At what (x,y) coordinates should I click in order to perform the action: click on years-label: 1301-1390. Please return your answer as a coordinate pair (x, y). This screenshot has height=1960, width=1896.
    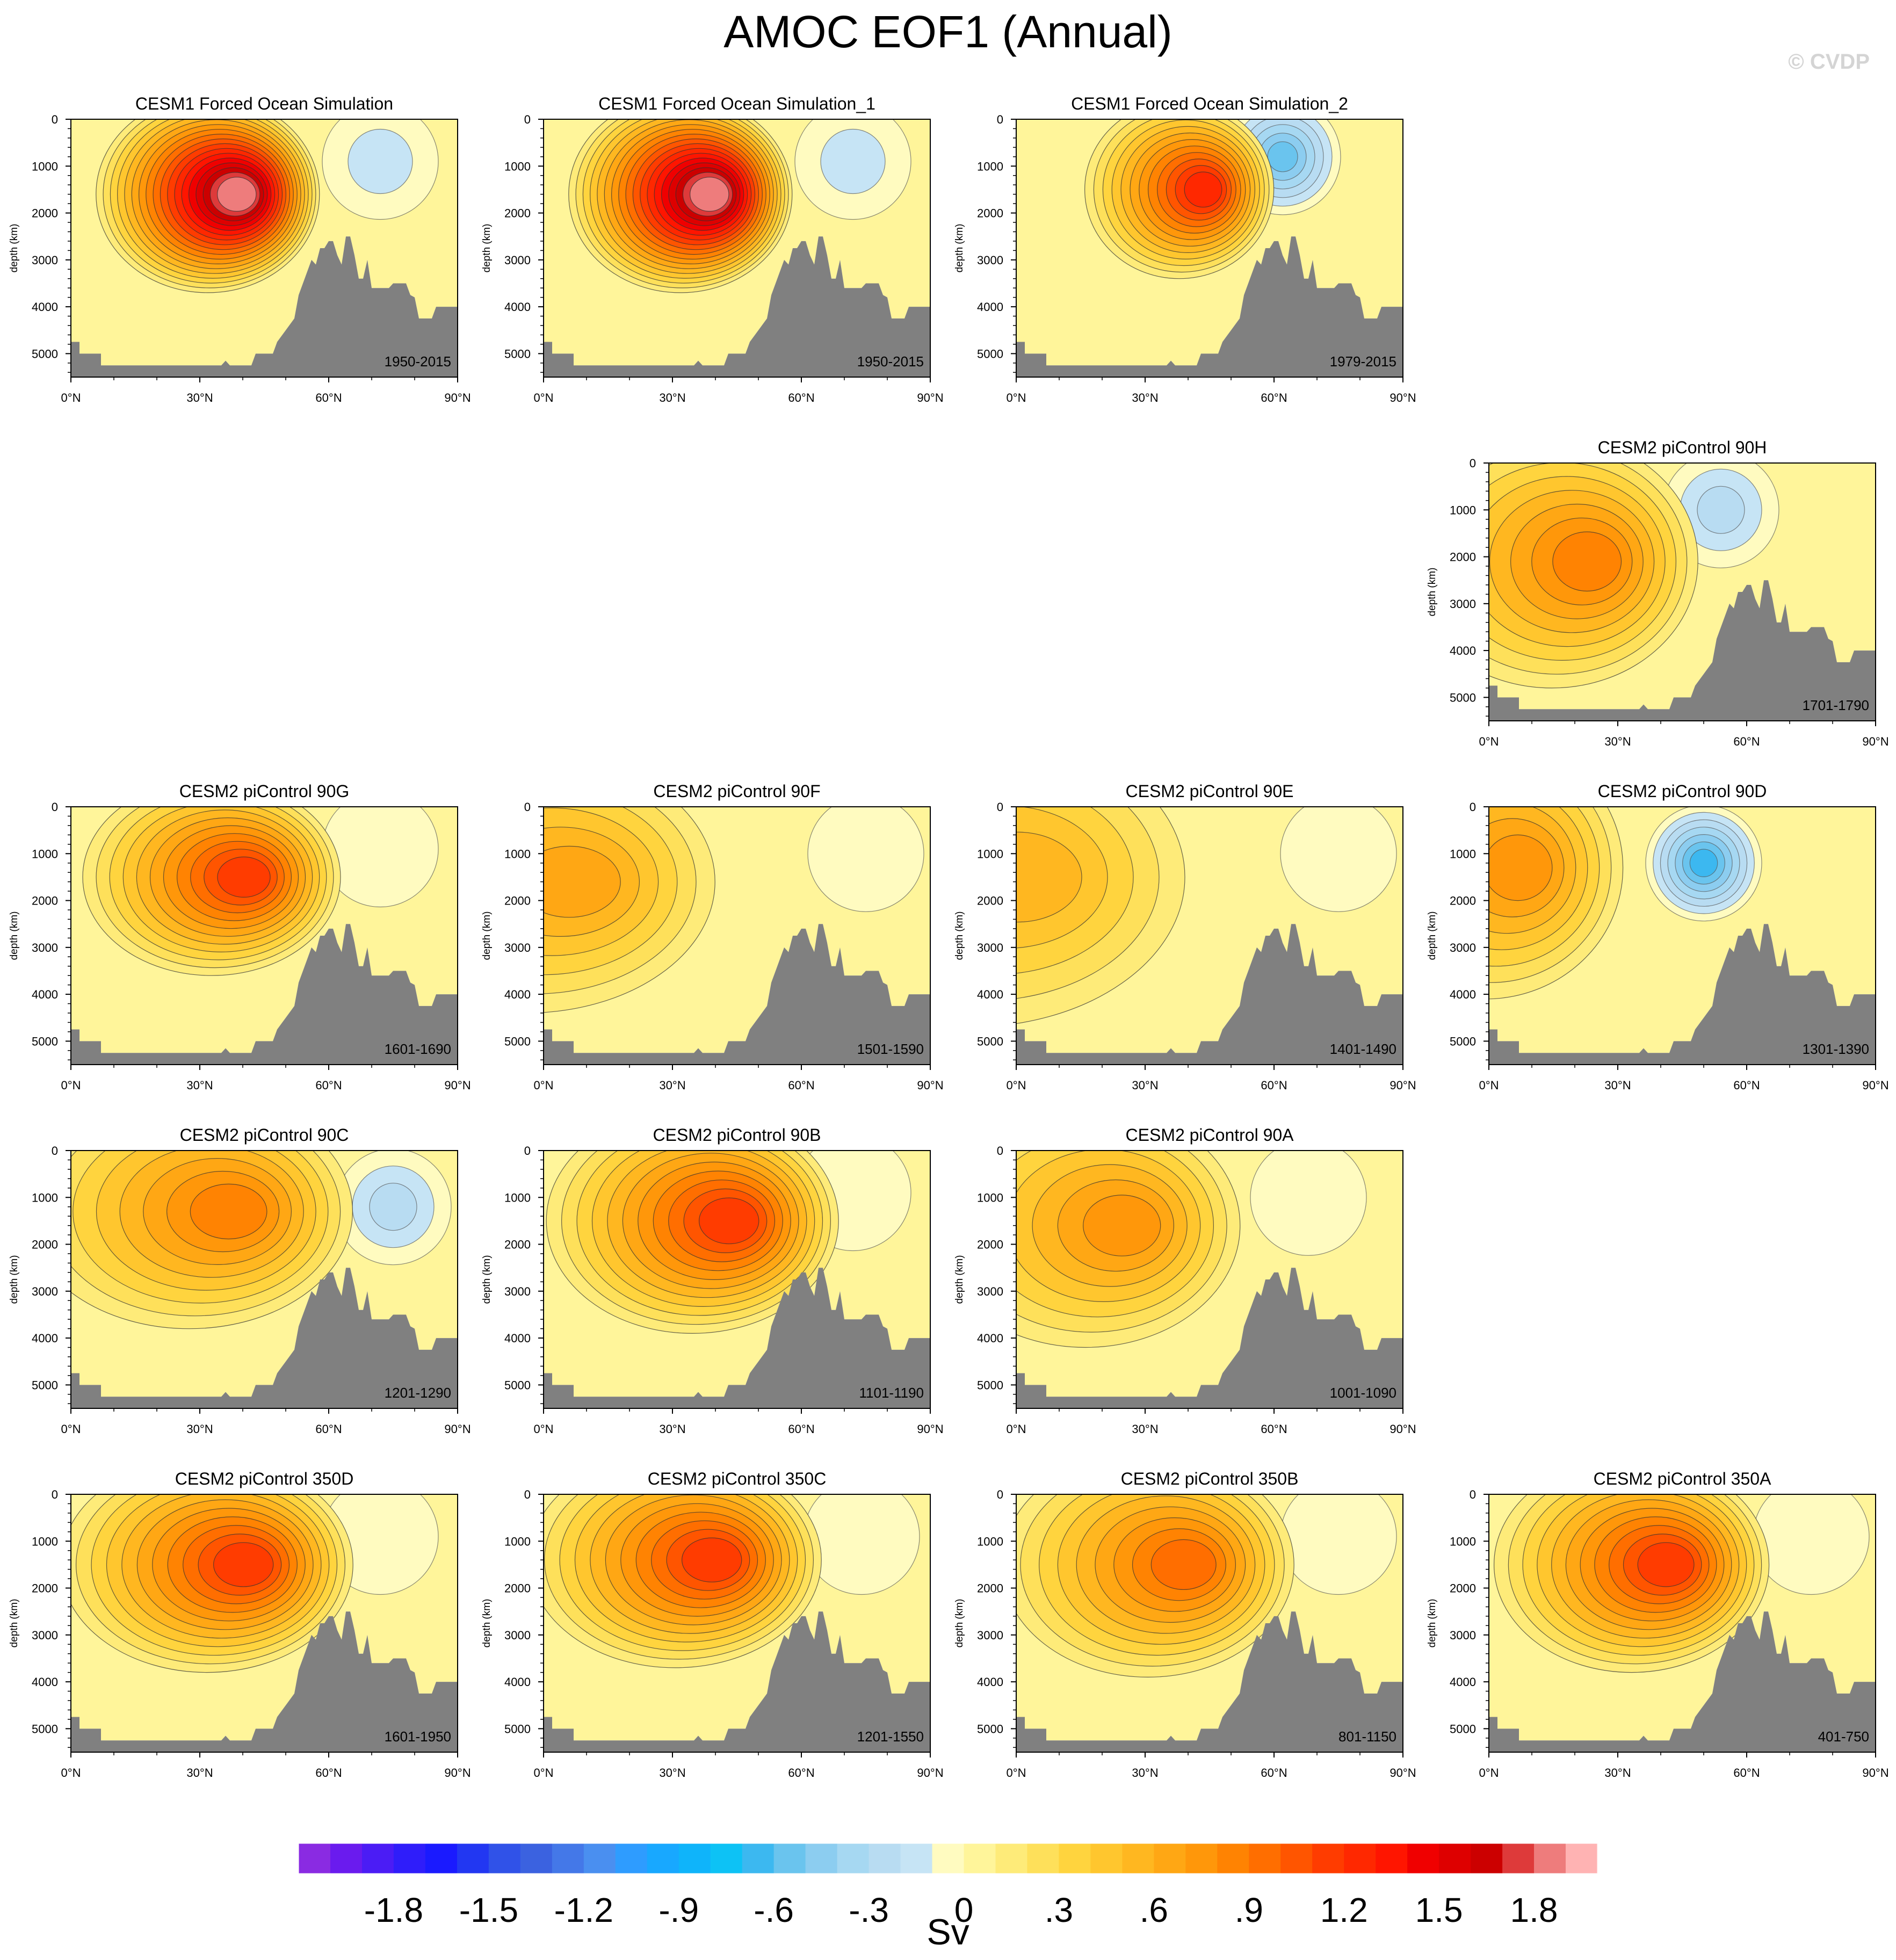
    Looking at the image, I should click on (1836, 1049).